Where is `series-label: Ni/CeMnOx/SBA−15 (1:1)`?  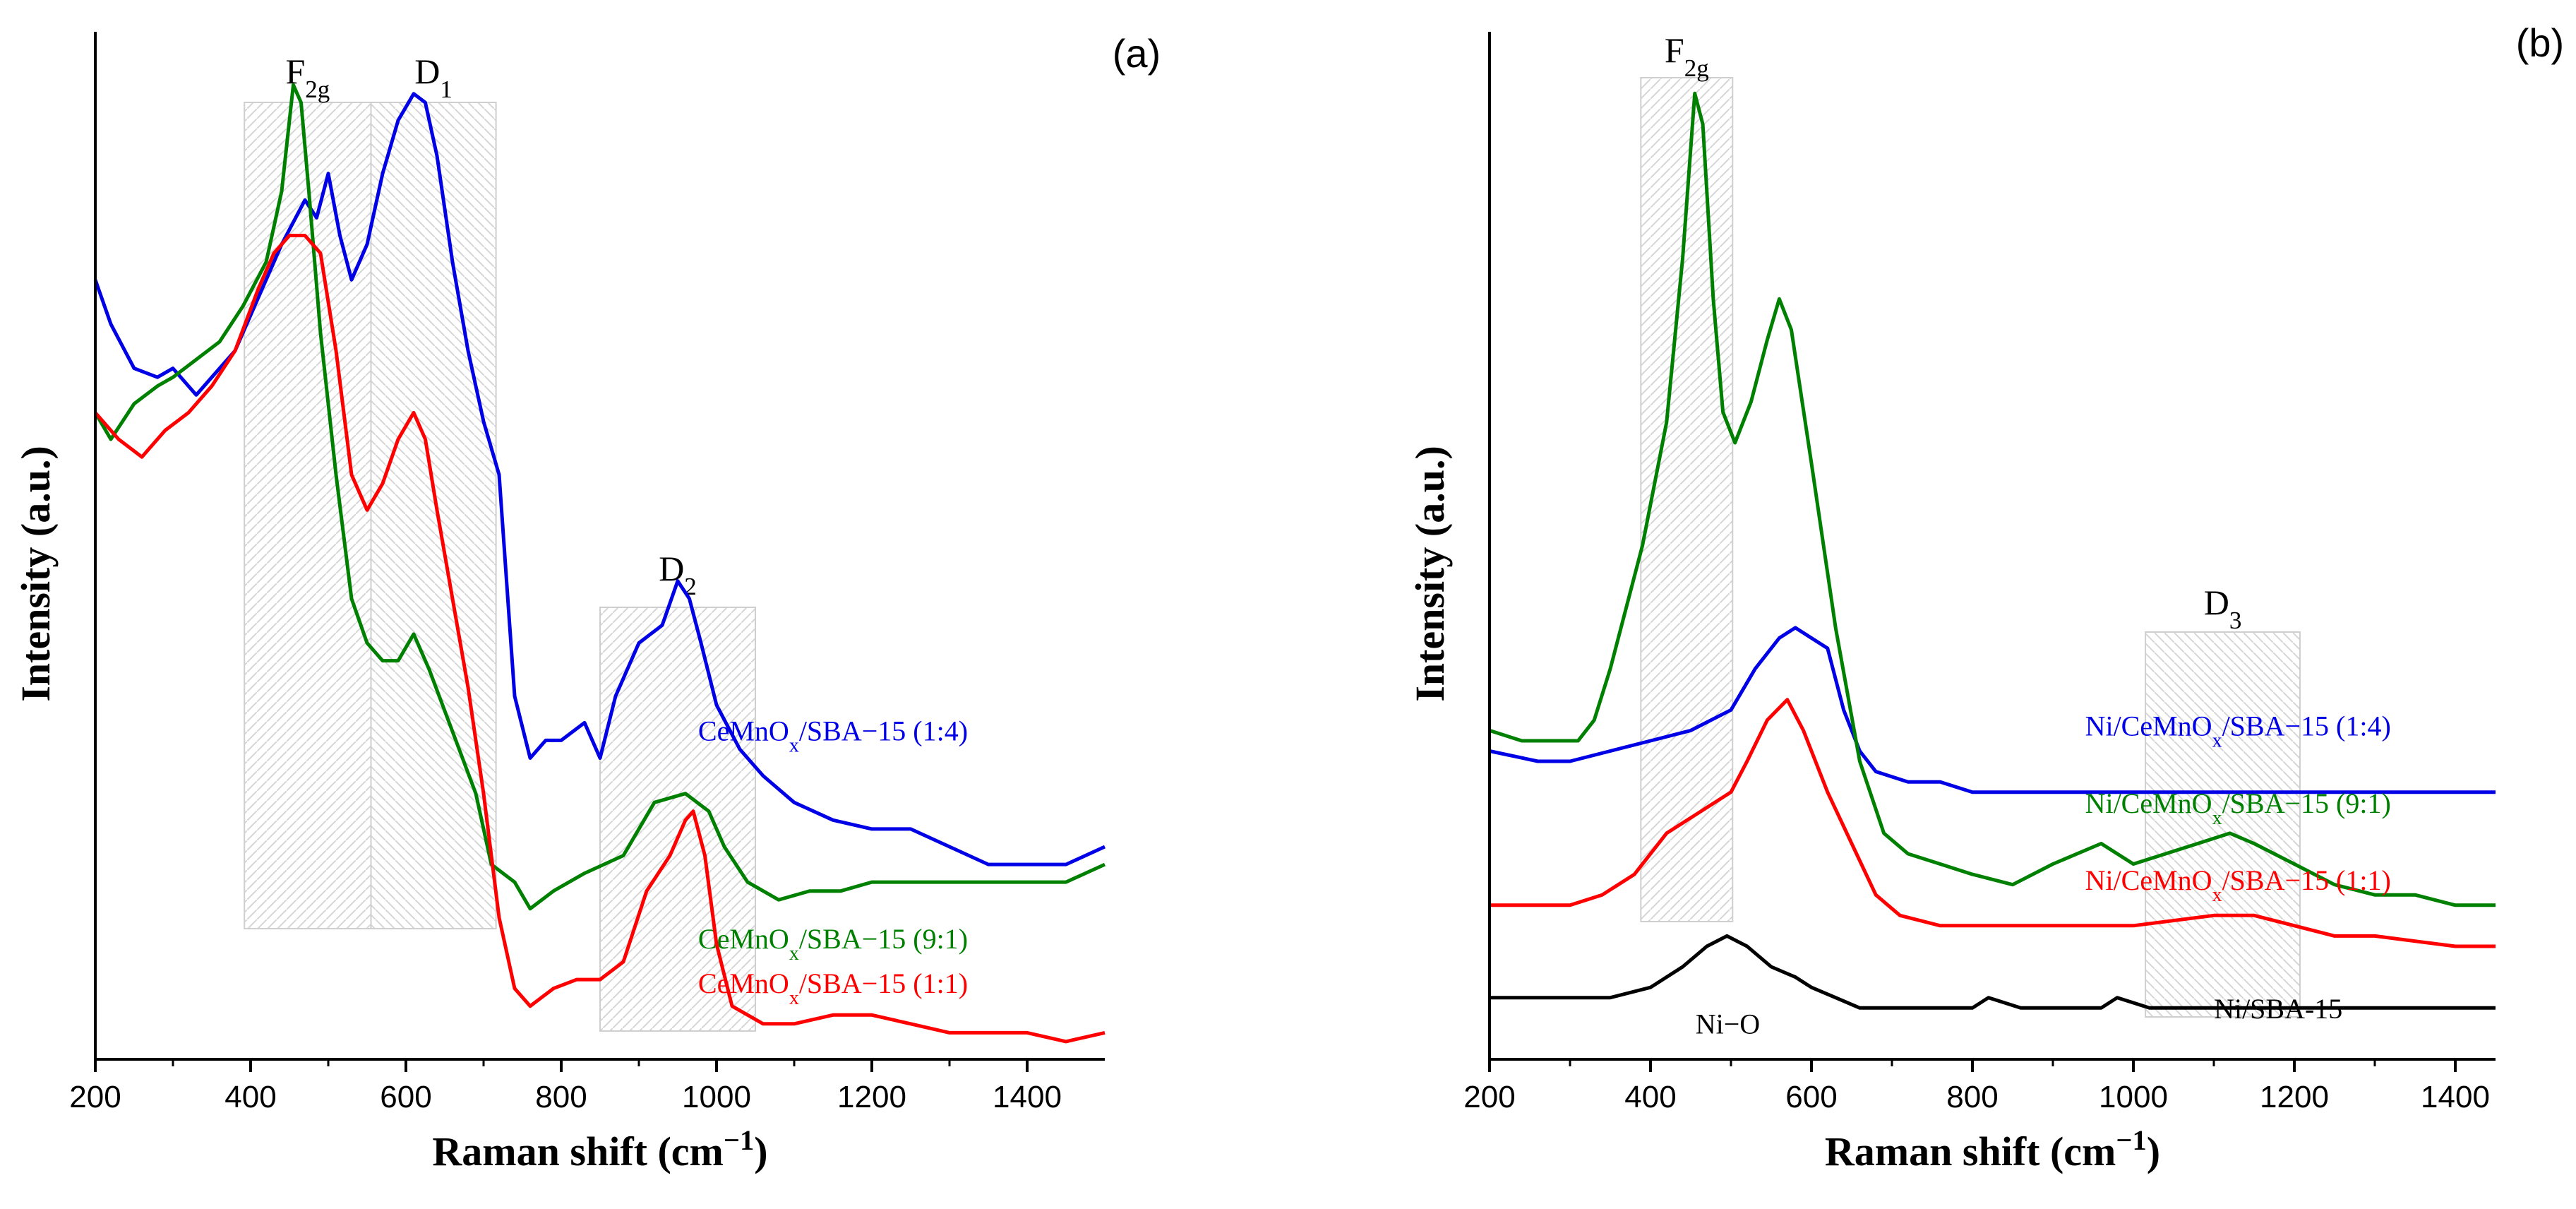 series-label: Ni/CeMnOx/SBA−15 (1:1) is located at coordinates (2238, 885).